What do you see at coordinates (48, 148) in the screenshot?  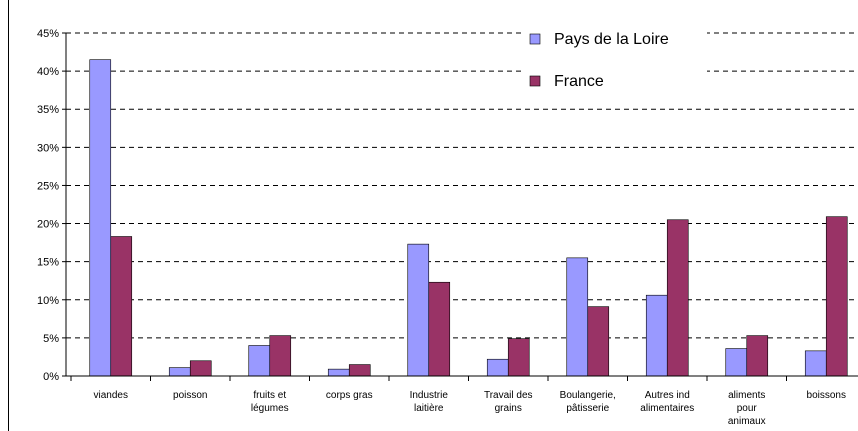 I see `y-tick-label: 30%` at bounding box center [48, 148].